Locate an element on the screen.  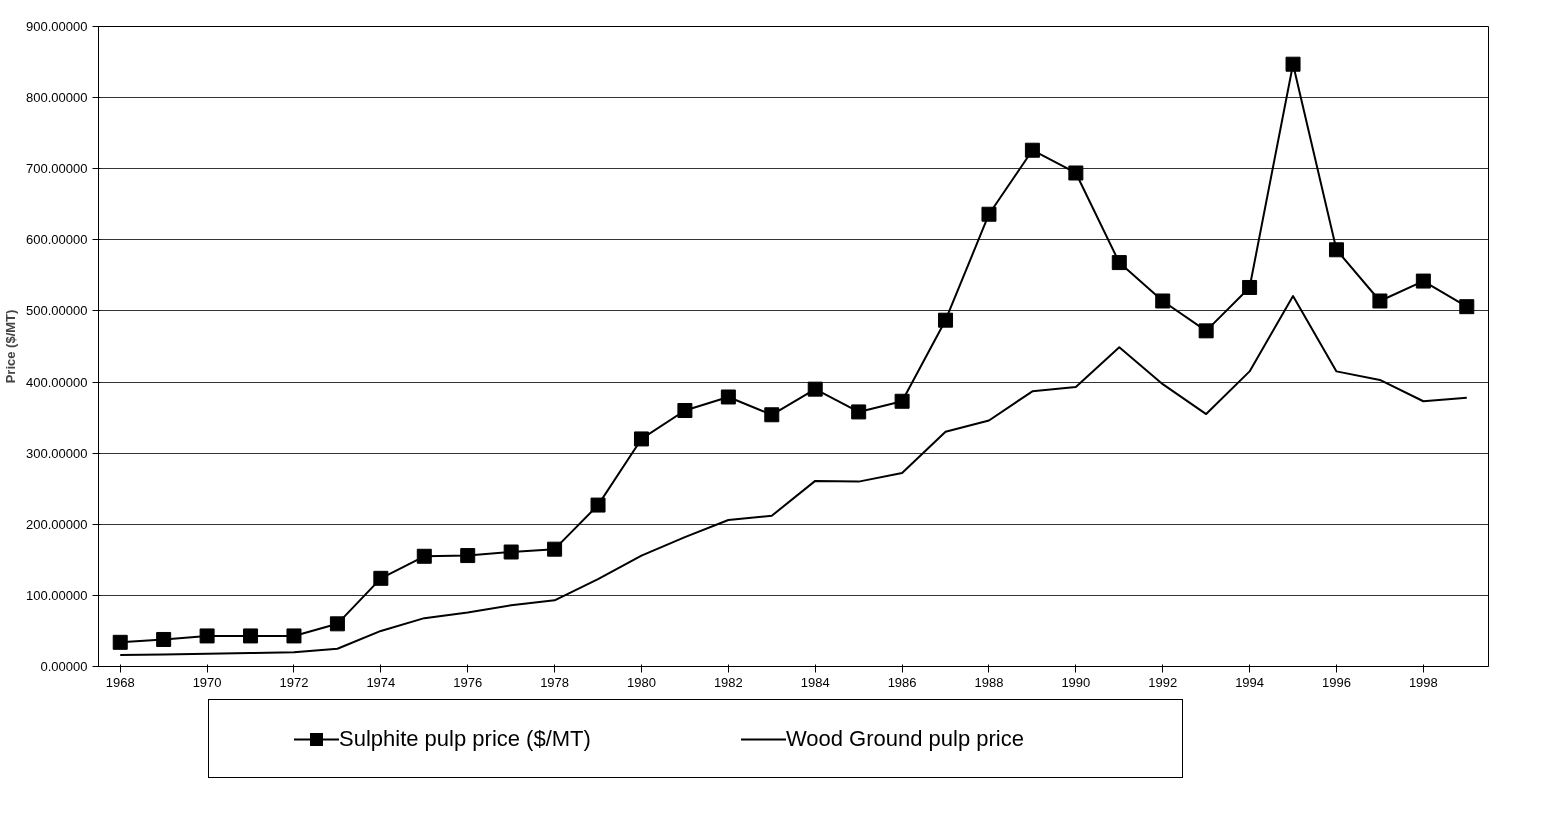
x-tick-label: 1992 is located at coordinates (1163, 682).